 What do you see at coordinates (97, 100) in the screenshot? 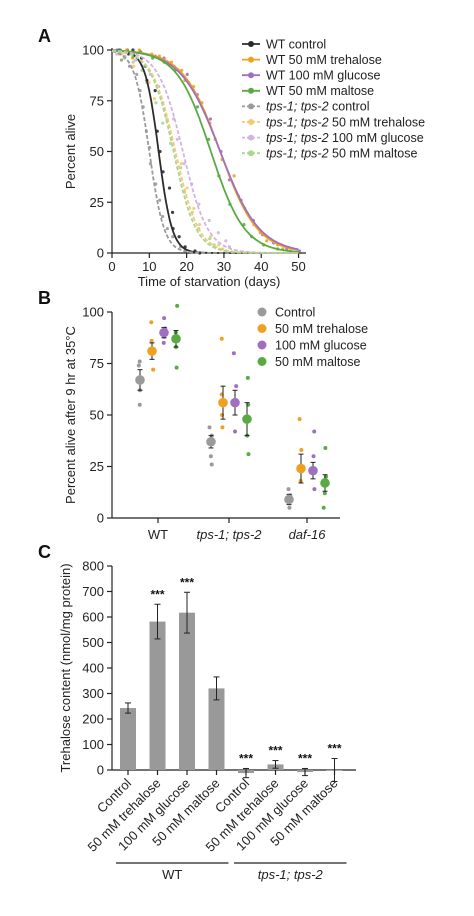
I see `panel-a-y-tick-label: 75` at bounding box center [97, 100].